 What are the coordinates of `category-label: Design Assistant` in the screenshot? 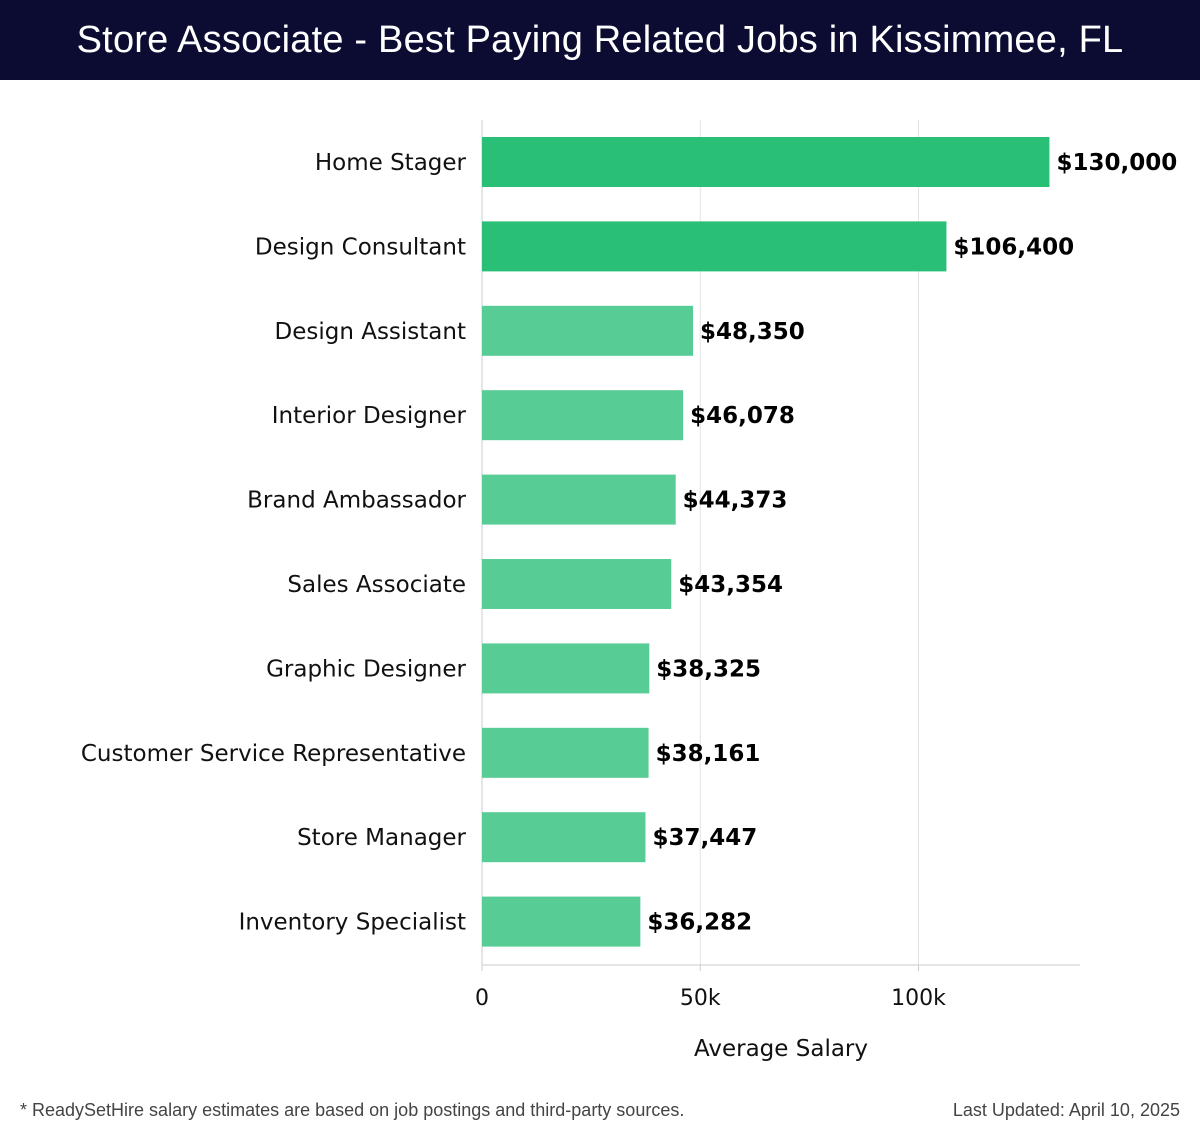 It's located at (370, 332).